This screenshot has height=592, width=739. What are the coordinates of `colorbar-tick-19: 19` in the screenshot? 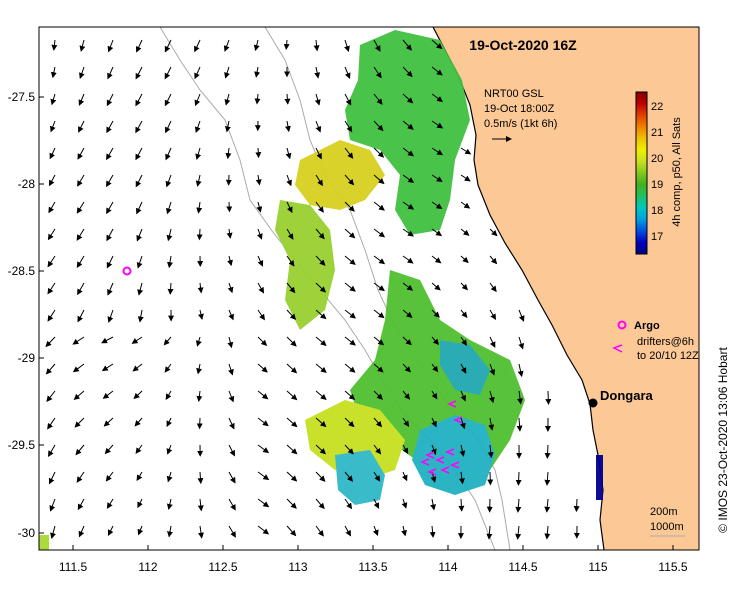 It's located at (657, 185).